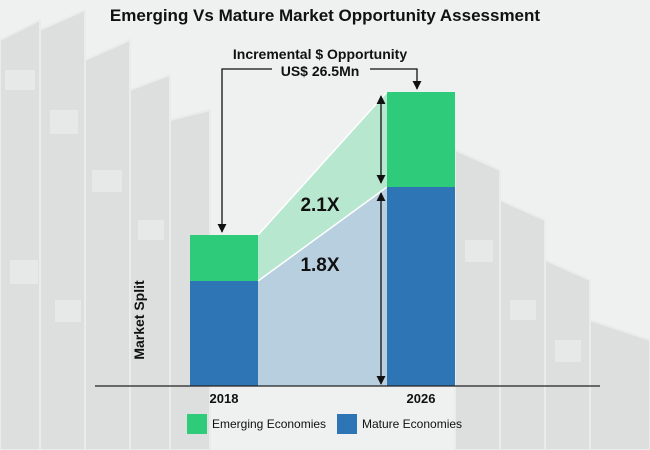  I want to click on legend-item-emerging: Emerging Economies, so click(256, 424).